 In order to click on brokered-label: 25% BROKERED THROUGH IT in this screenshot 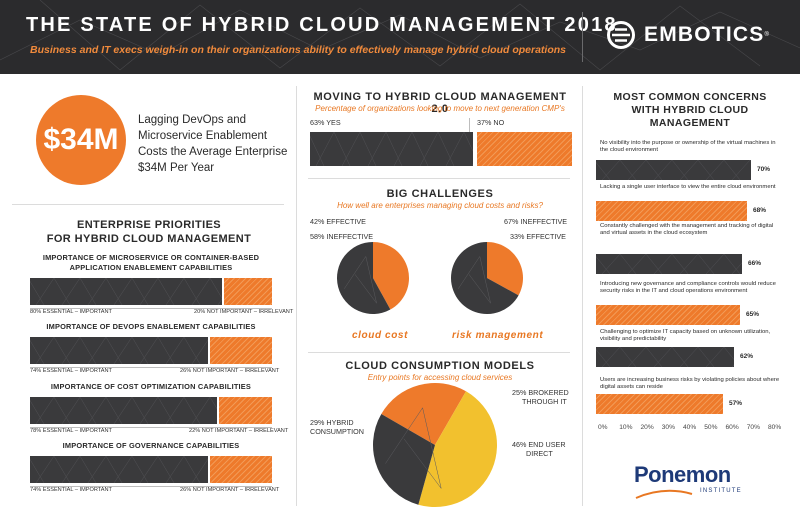, I will do `click(540, 397)`.